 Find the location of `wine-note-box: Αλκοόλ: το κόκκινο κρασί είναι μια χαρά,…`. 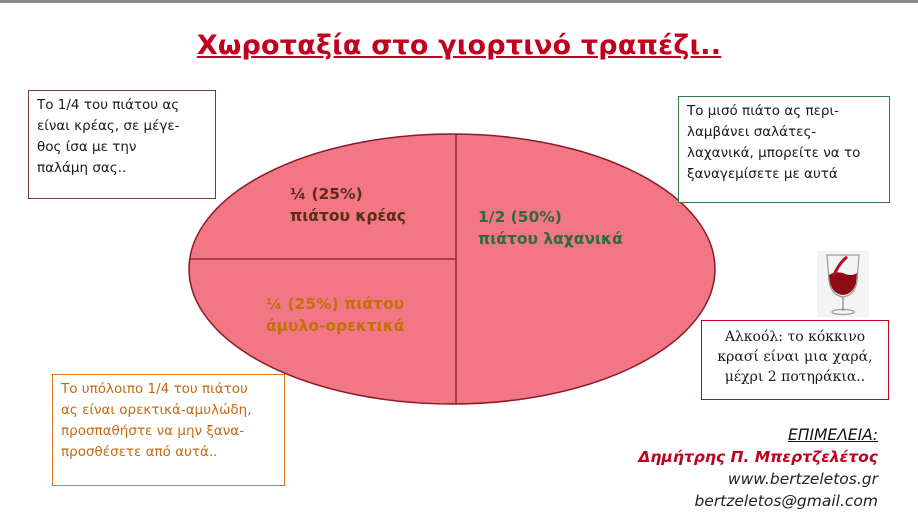

wine-note-box: Αλκοόλ: το κόκκινο κρασί είναι μια χαρά,… is located at coordinates (795, 360).